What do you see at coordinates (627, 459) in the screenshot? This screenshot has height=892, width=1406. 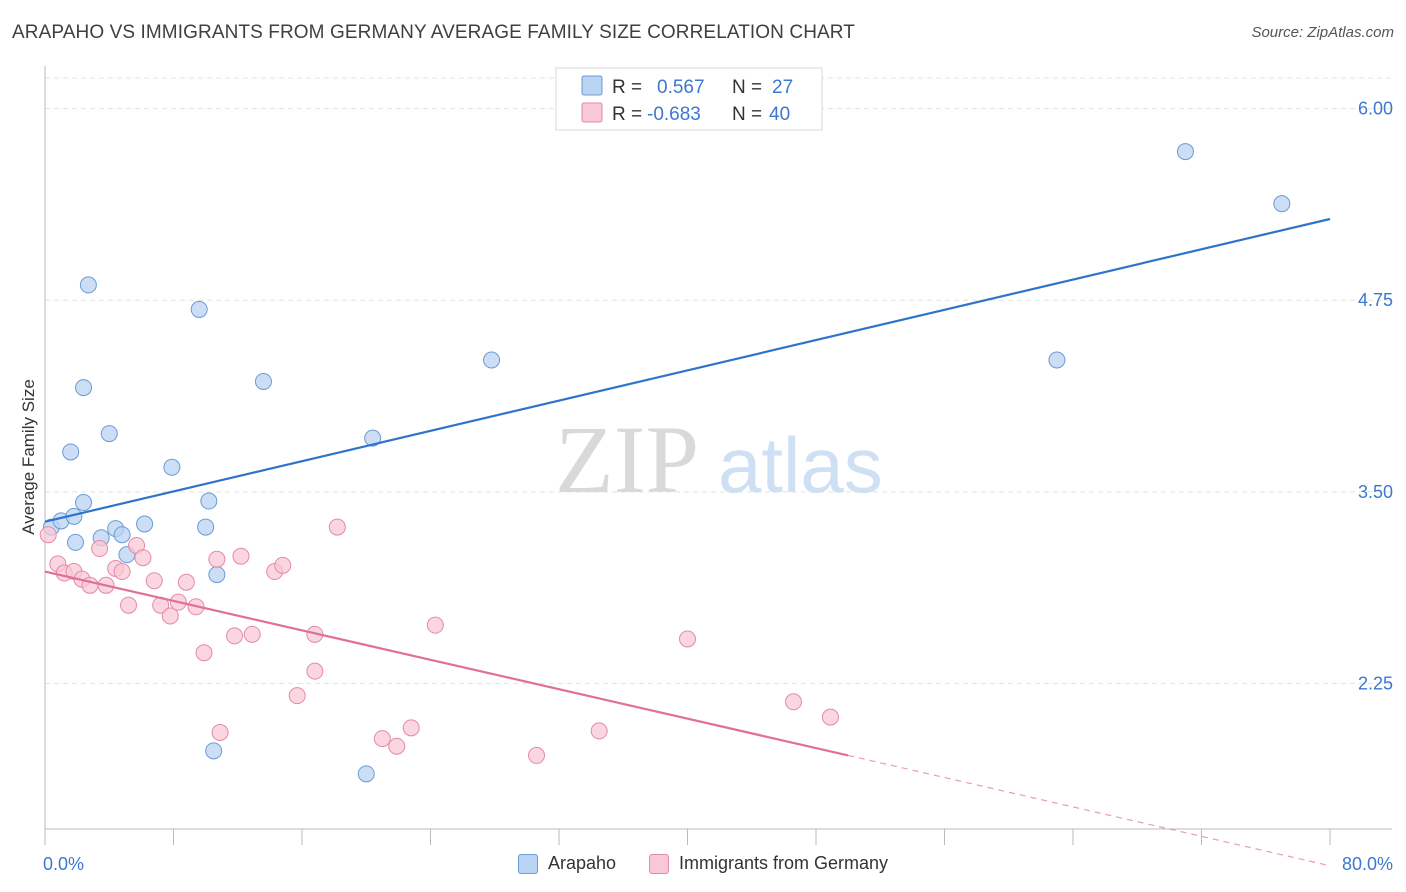 I see `watermark-zip: ZIP` at bounding box center [627, 459].